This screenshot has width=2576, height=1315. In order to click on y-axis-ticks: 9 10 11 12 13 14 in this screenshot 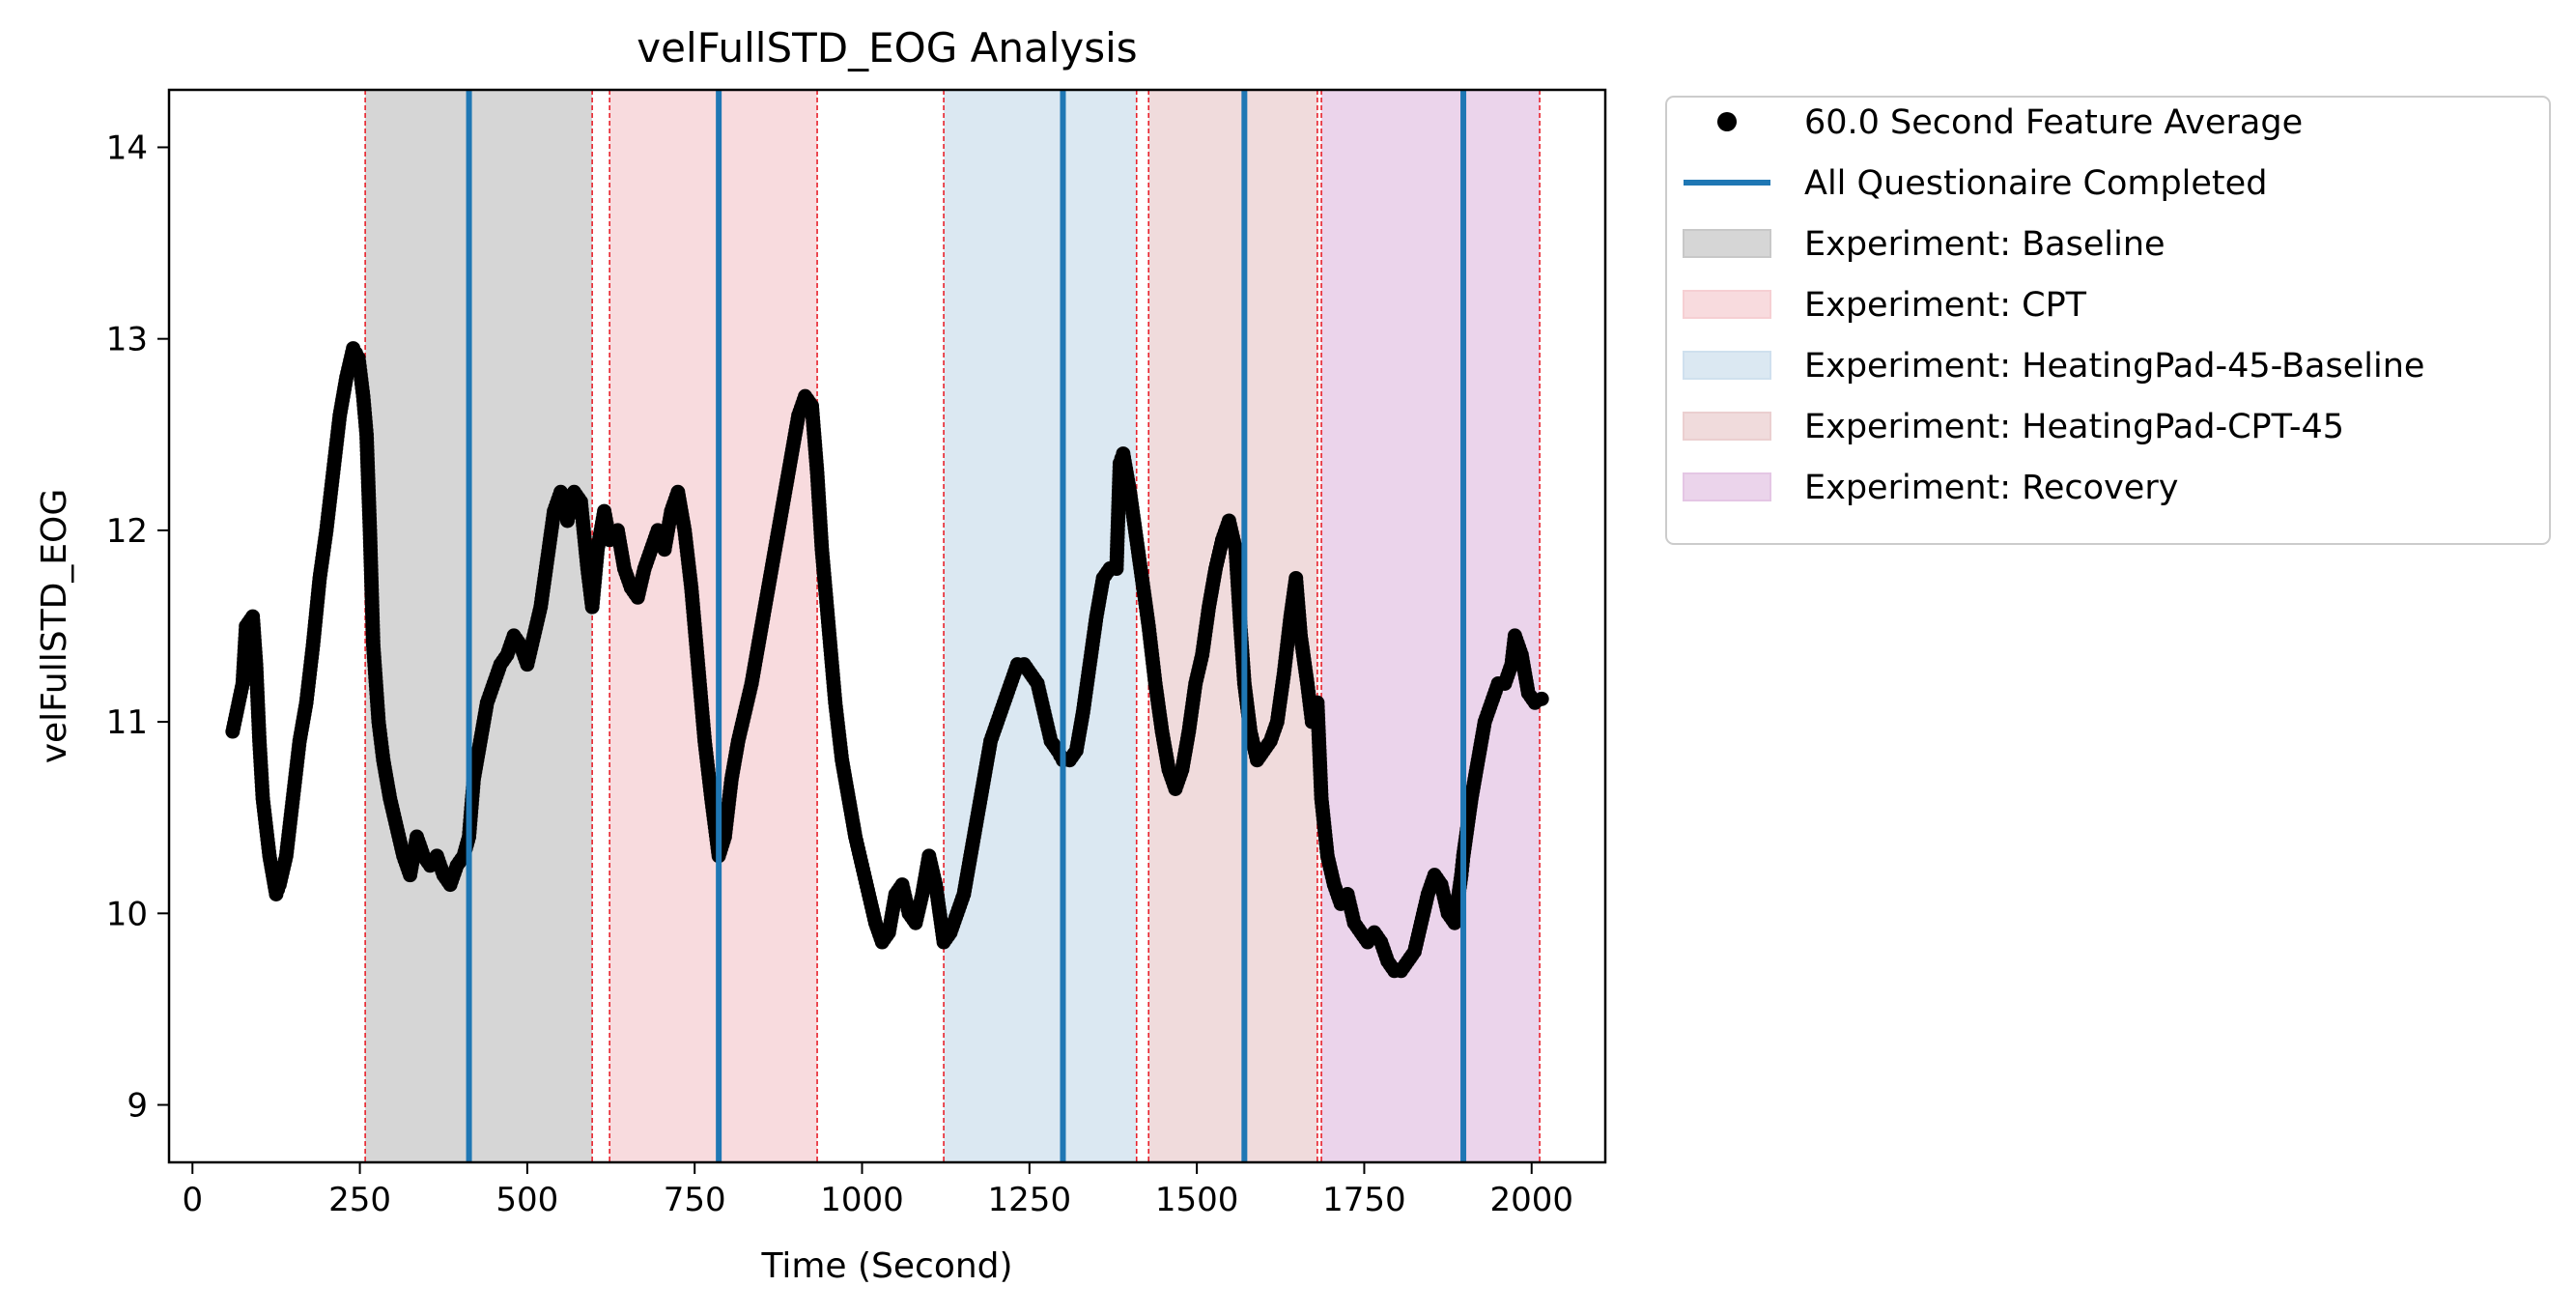, I will do `click(137, 627)`.